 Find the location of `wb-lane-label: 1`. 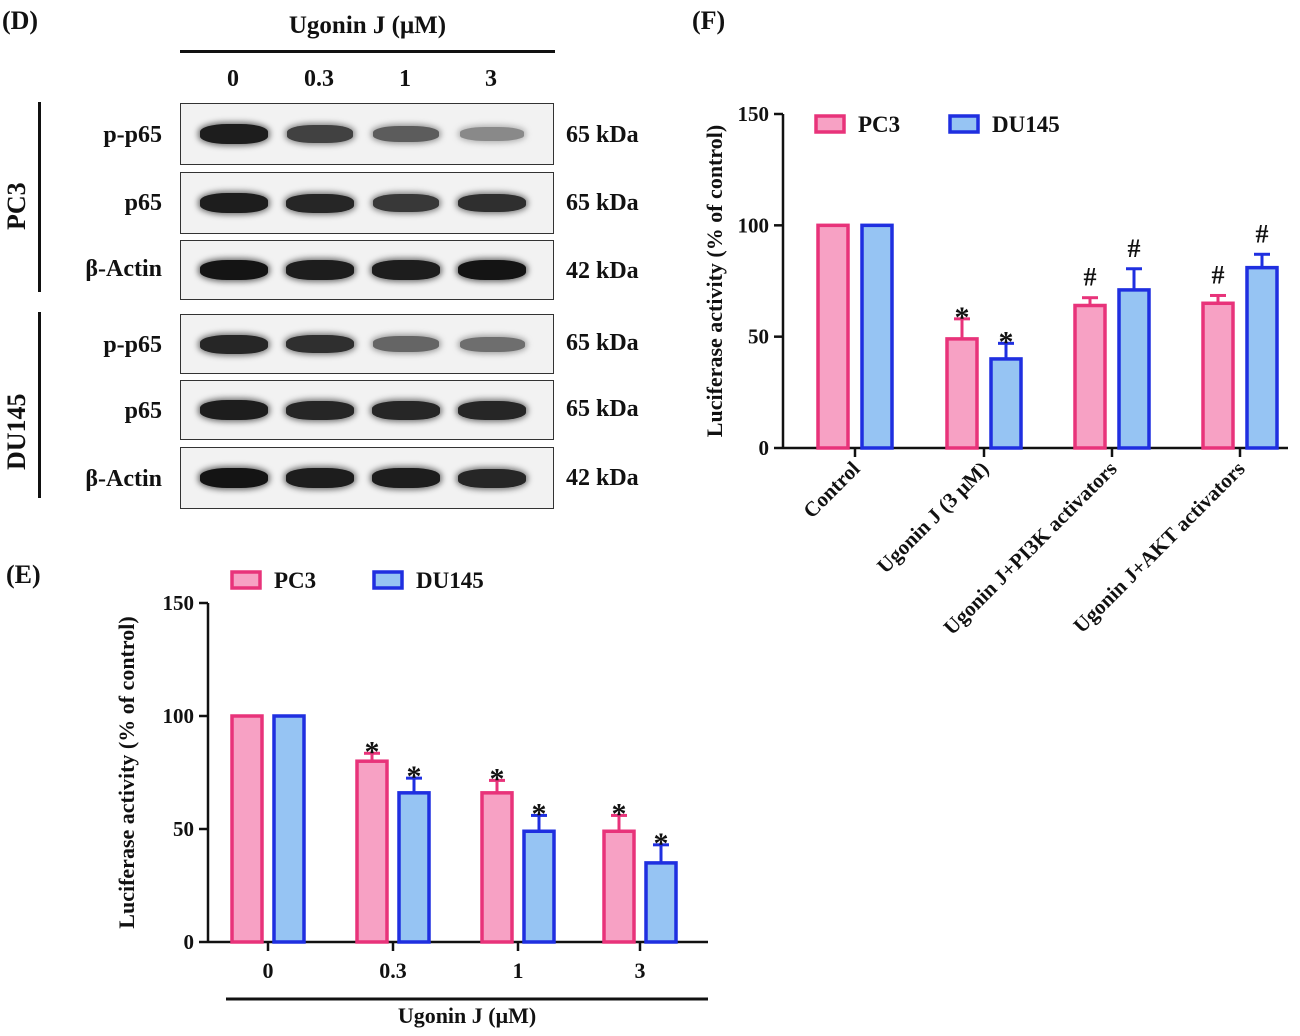

wb-lane-label: 1 is located at coordinates (405, 79).